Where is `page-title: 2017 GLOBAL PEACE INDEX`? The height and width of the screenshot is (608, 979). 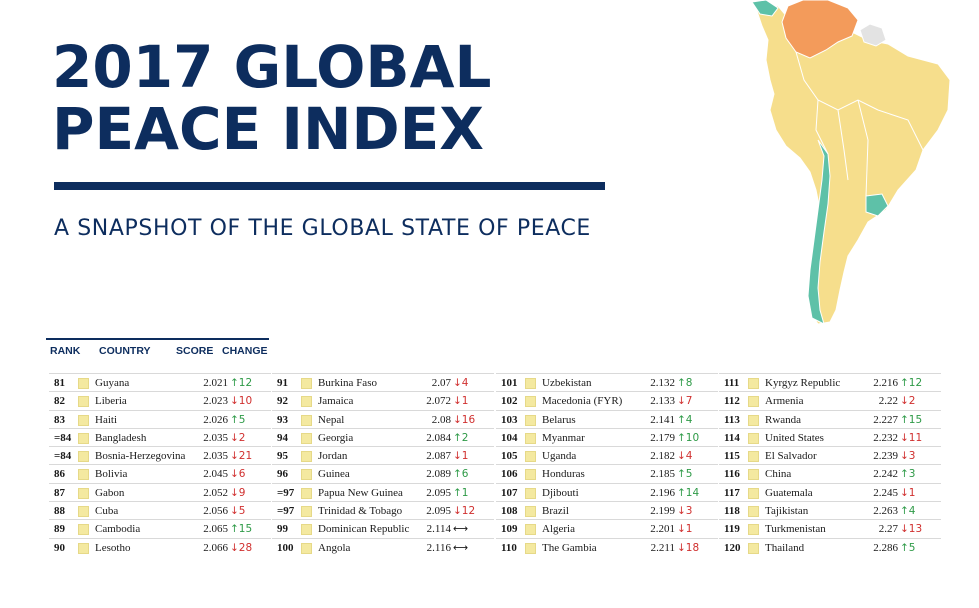
page-title: 2017 GLOBAL PEACE INDEX is located at coordinates (271, 98).